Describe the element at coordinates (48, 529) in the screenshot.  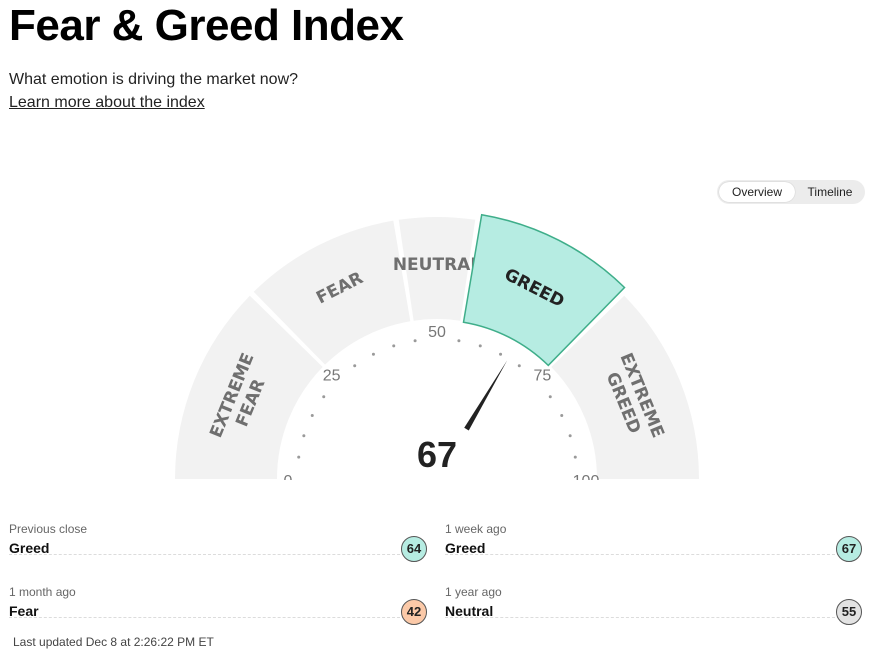
I see `history-label: Previous close` at that location.